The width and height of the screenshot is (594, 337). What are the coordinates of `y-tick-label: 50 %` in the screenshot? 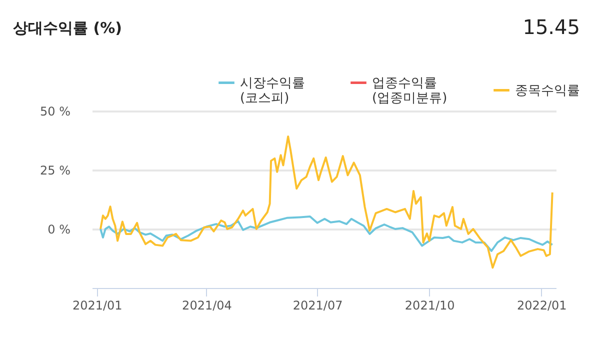 It's located at (55, 111).